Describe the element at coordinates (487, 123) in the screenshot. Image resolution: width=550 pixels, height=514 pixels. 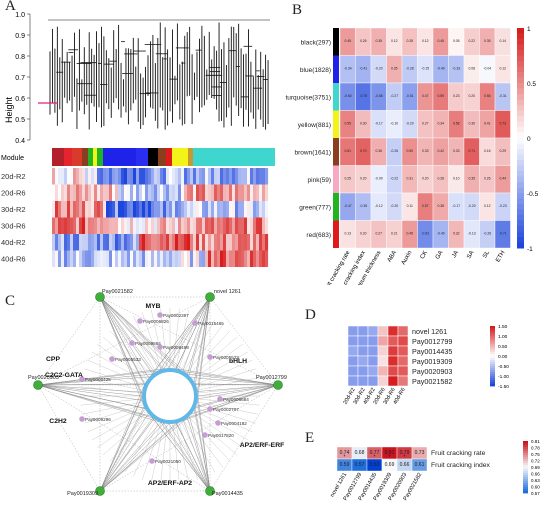
I see `b-cell-value: 0.41` at that location.